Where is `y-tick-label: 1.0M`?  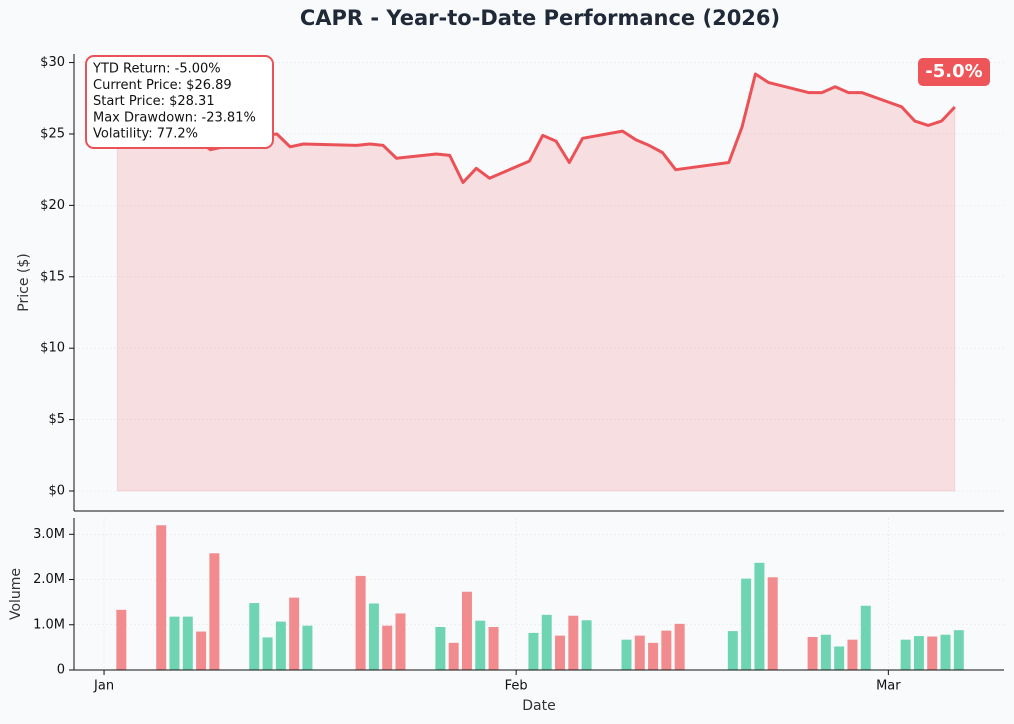
y-tick-label: 1.0M is located at coordinates (49, 624).